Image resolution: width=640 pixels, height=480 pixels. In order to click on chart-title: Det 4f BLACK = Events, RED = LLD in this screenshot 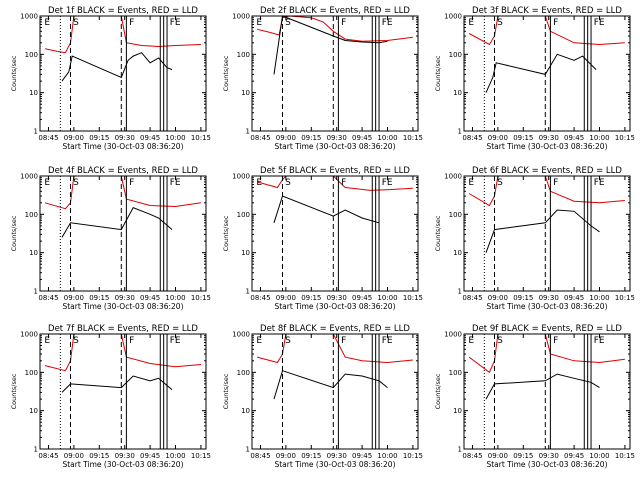, I will do `click(123, 171)`.